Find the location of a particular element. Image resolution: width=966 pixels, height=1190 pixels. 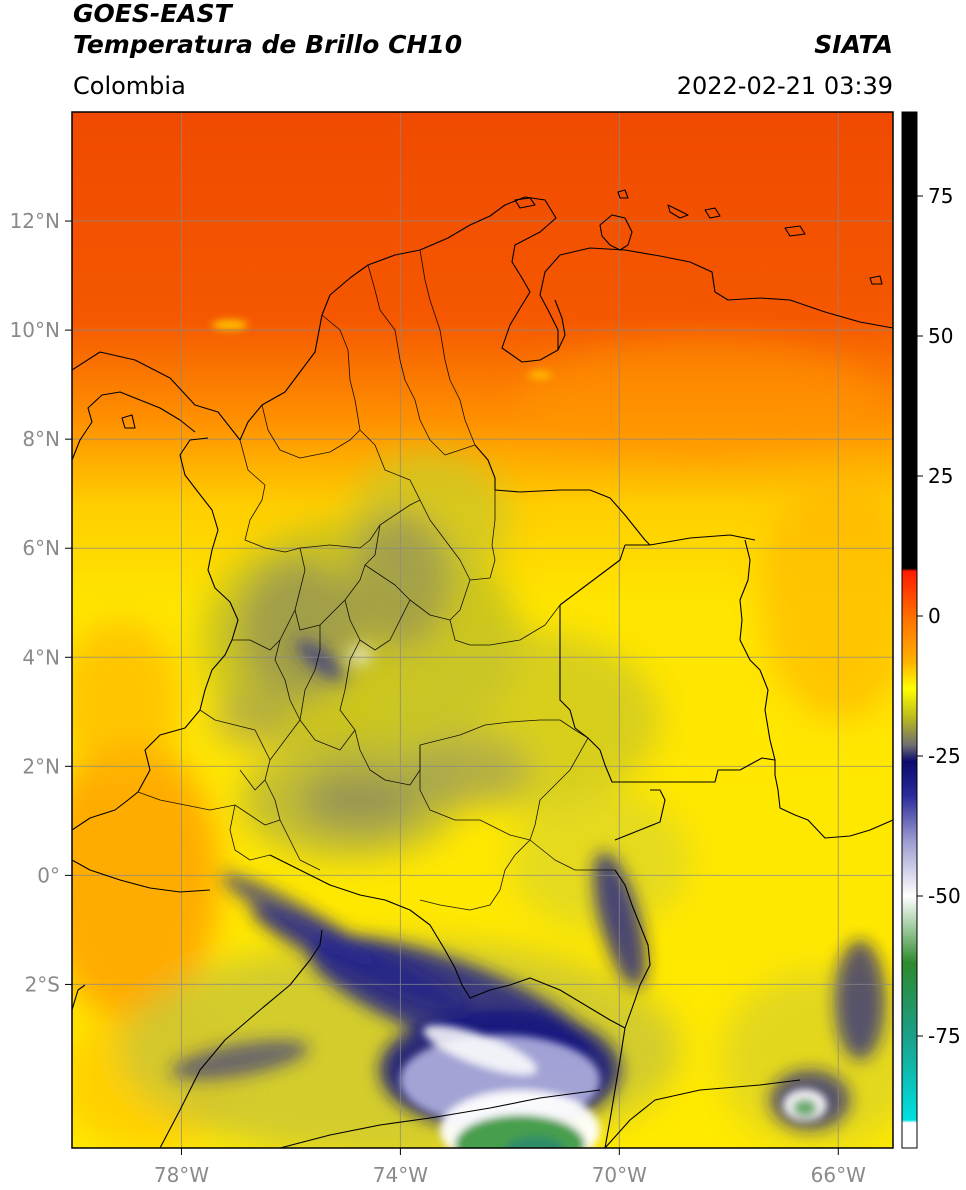

colorbar: 75 50 25 0 -25 -50 -75 is located at coordinates (931, 630).